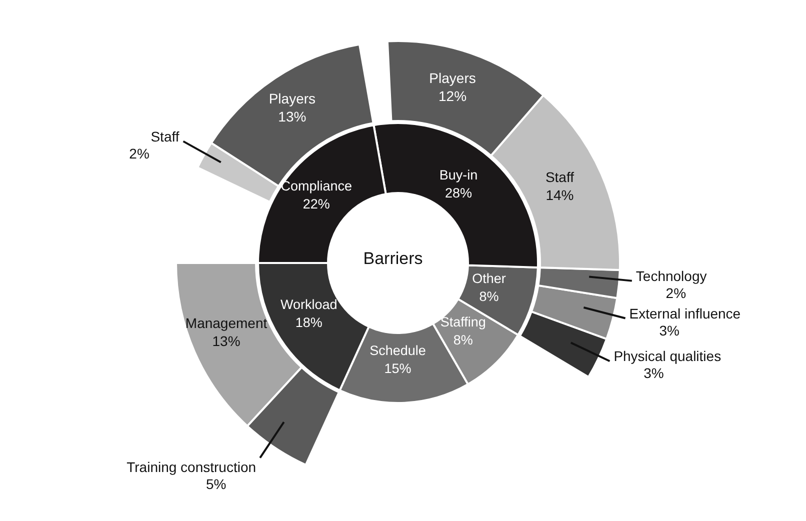 Image resolution: width=806 pixels, height=521 pixels. I want to click on data-label: 18%, so click(308, 322).